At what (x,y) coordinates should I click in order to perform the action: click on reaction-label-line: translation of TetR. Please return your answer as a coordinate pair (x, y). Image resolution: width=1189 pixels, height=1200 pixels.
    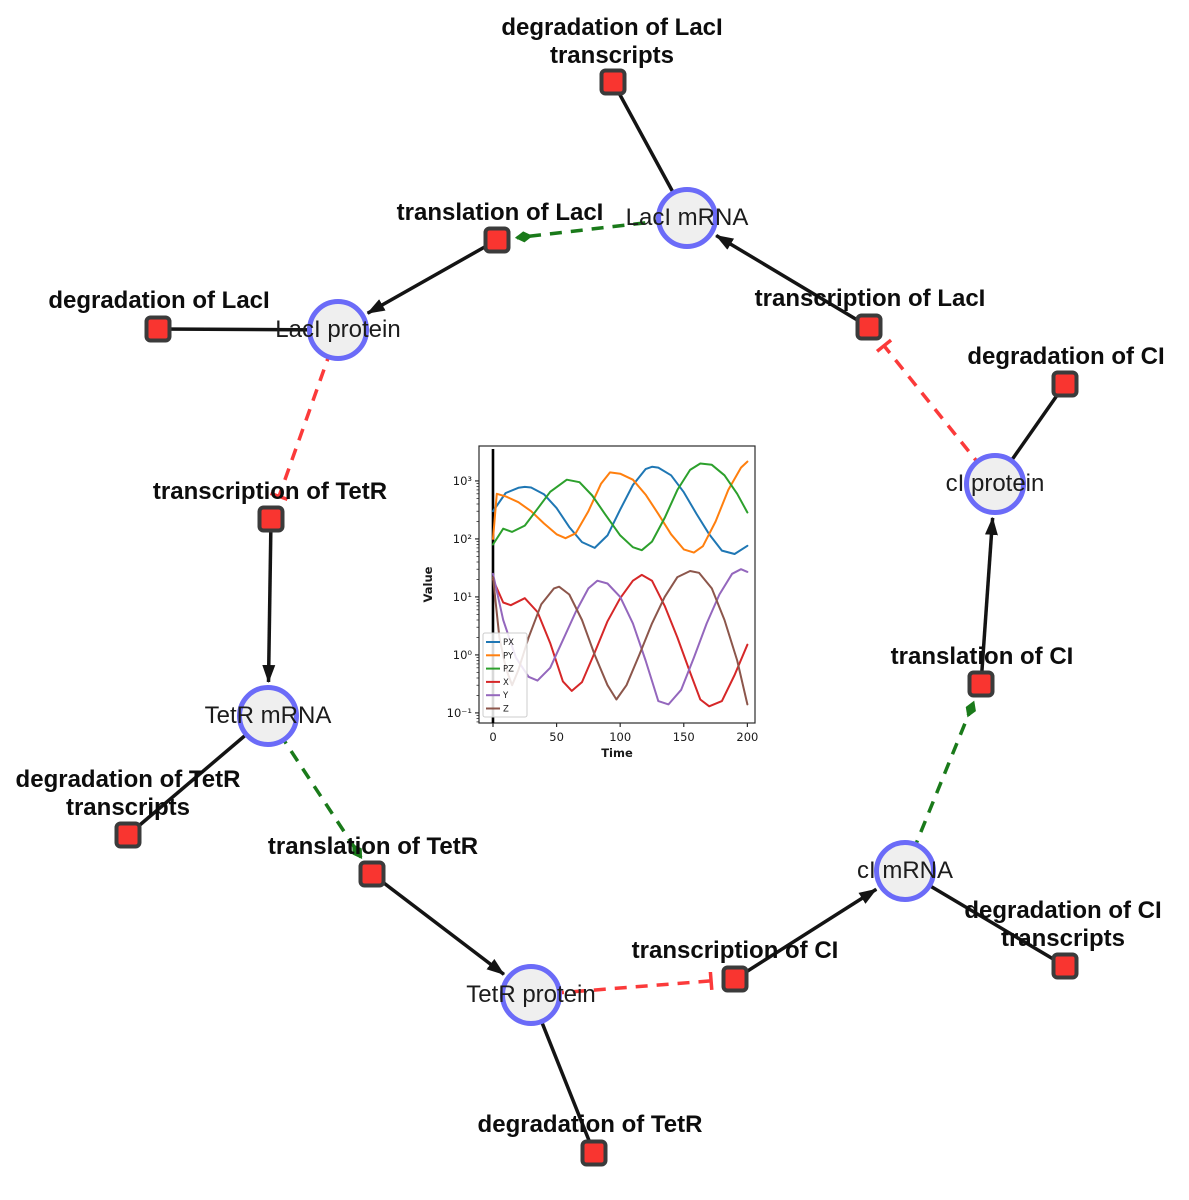
    Looking at the image, I should click on (373, 846).